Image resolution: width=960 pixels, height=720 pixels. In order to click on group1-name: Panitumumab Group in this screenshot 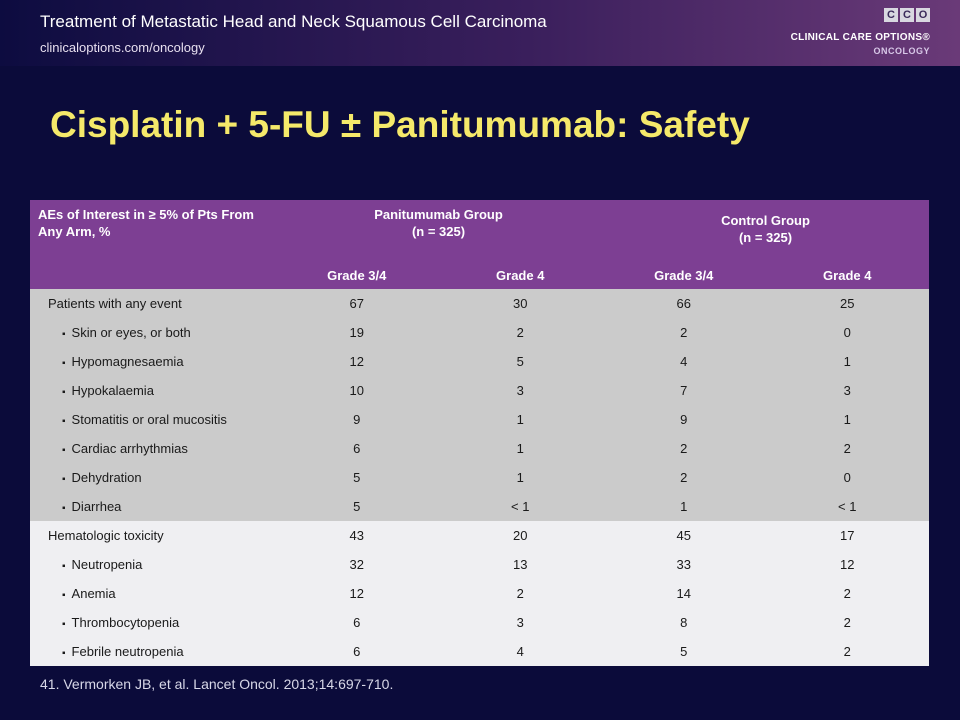, I will do `click(438, 214)`.